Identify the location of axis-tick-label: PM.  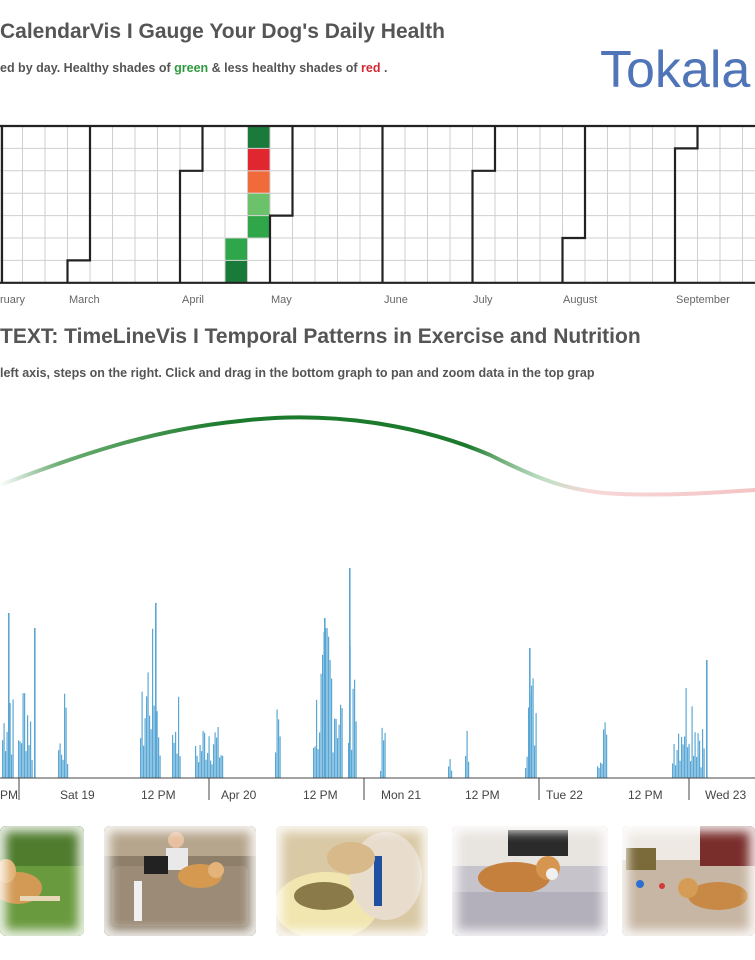
(9, 795).